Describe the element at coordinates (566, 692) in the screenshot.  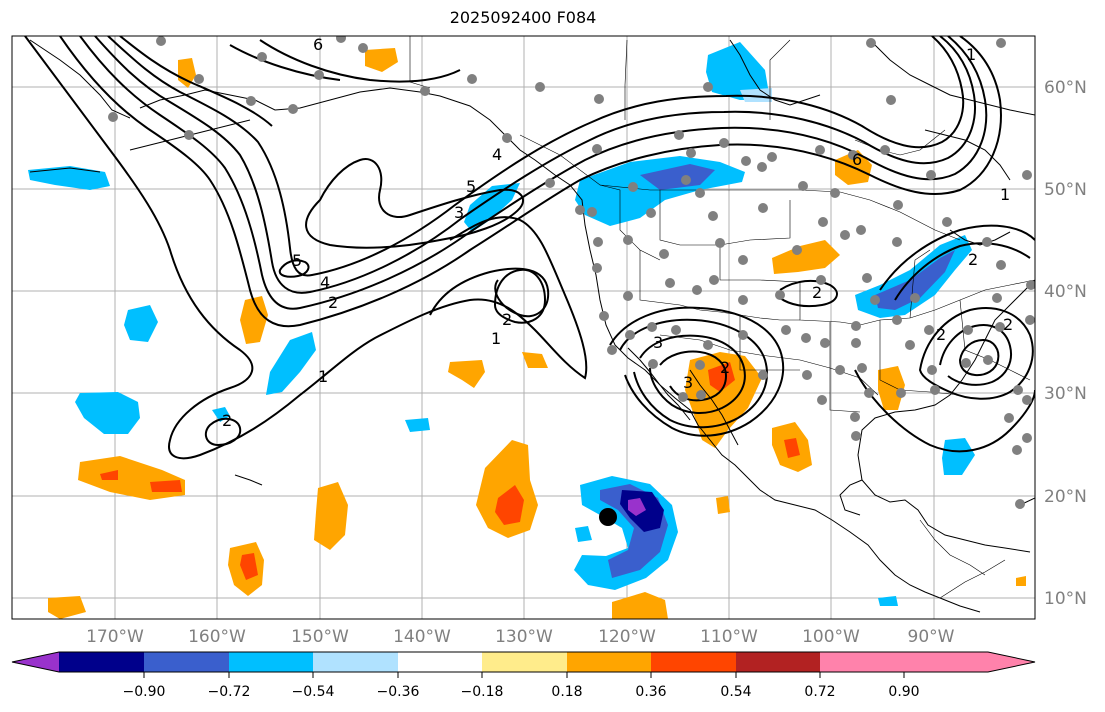
I see `colorbar-tick-label: 0.18` at that location.